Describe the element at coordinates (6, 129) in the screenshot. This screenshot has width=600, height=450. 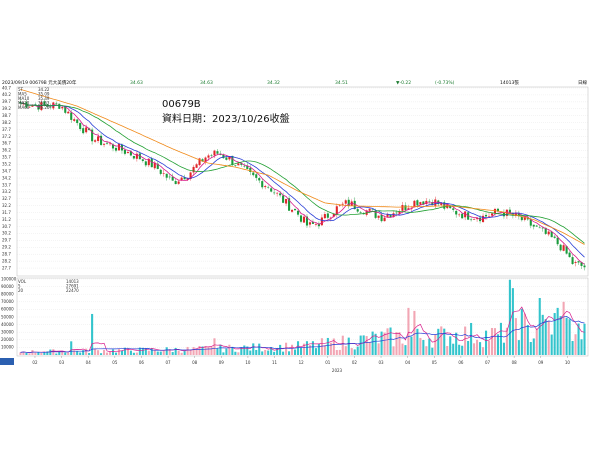
I see `price-tick-label: 37.7` at that location.